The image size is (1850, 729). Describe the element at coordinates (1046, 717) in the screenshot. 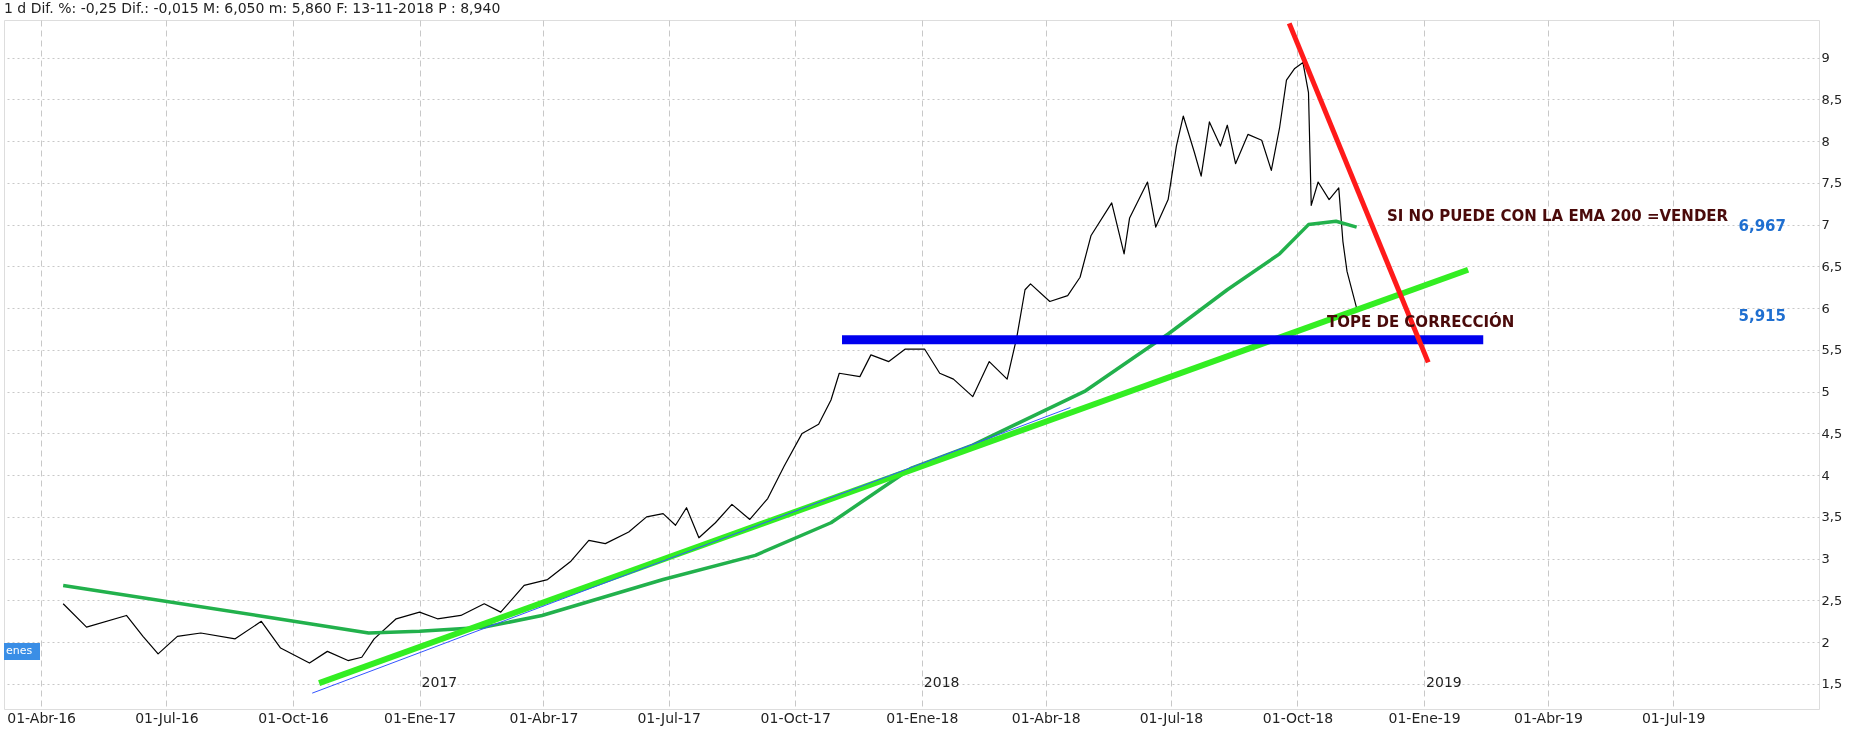

I see `x-tick-label: 01-Abr-18` at that location.